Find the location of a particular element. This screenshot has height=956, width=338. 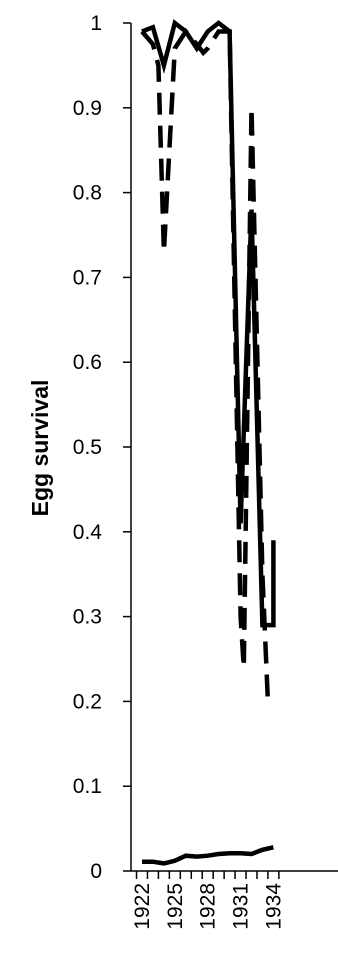

x-tick-label: 1925 is located at coordinates (175, 906).